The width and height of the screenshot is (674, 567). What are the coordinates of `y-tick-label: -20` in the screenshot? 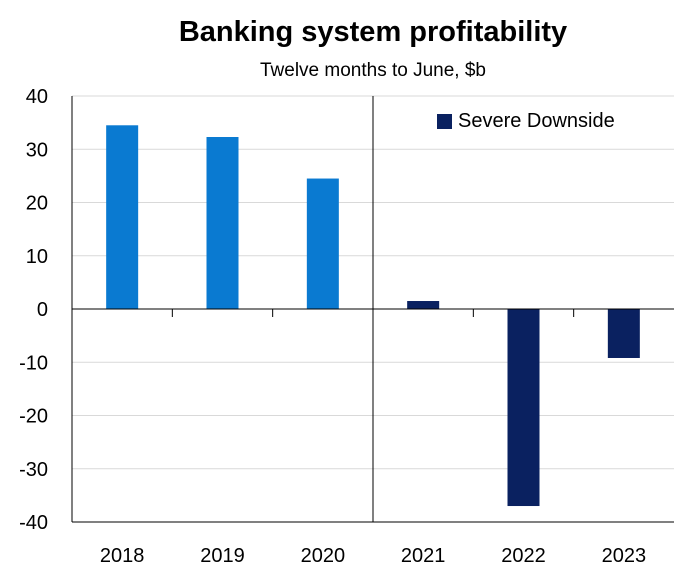 It's located at (33, 417).